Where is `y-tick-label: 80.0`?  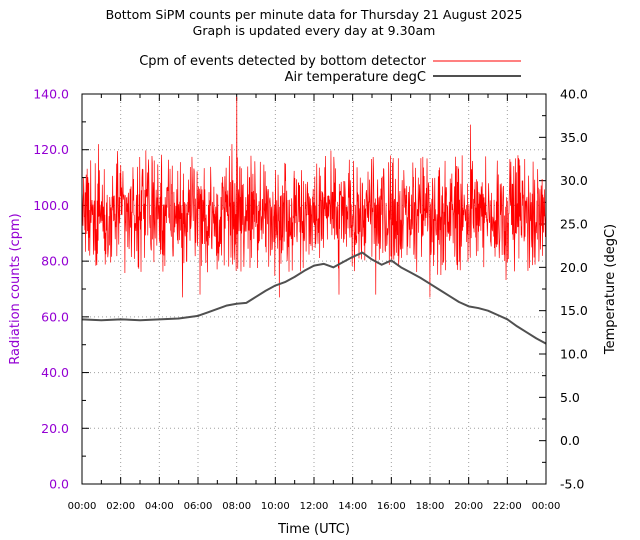
y-tick-label: 80.0 is located at coordinates (55, 261).